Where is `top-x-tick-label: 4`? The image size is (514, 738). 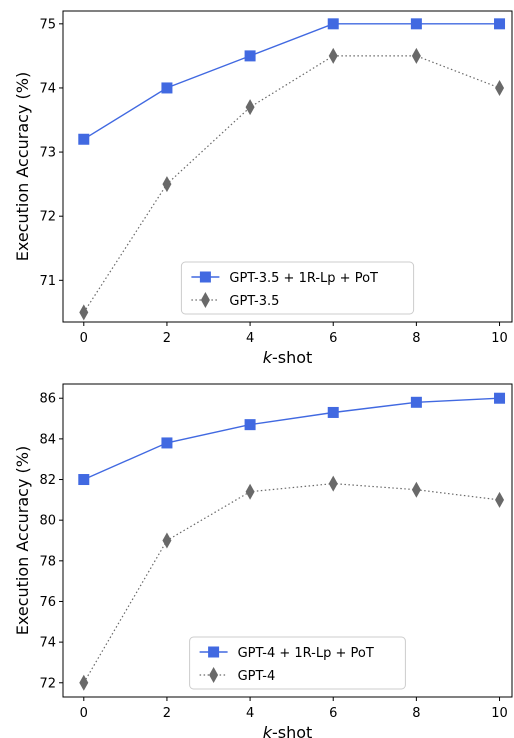
top-x-tick-label: 4 is located at coordinates (250, 338).